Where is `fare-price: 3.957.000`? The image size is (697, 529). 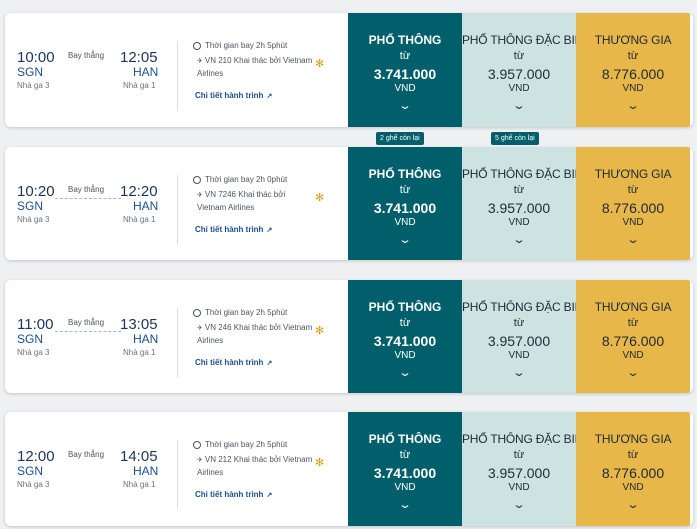
fare-price: 3.957.000 is located at coordinates (519, 74).